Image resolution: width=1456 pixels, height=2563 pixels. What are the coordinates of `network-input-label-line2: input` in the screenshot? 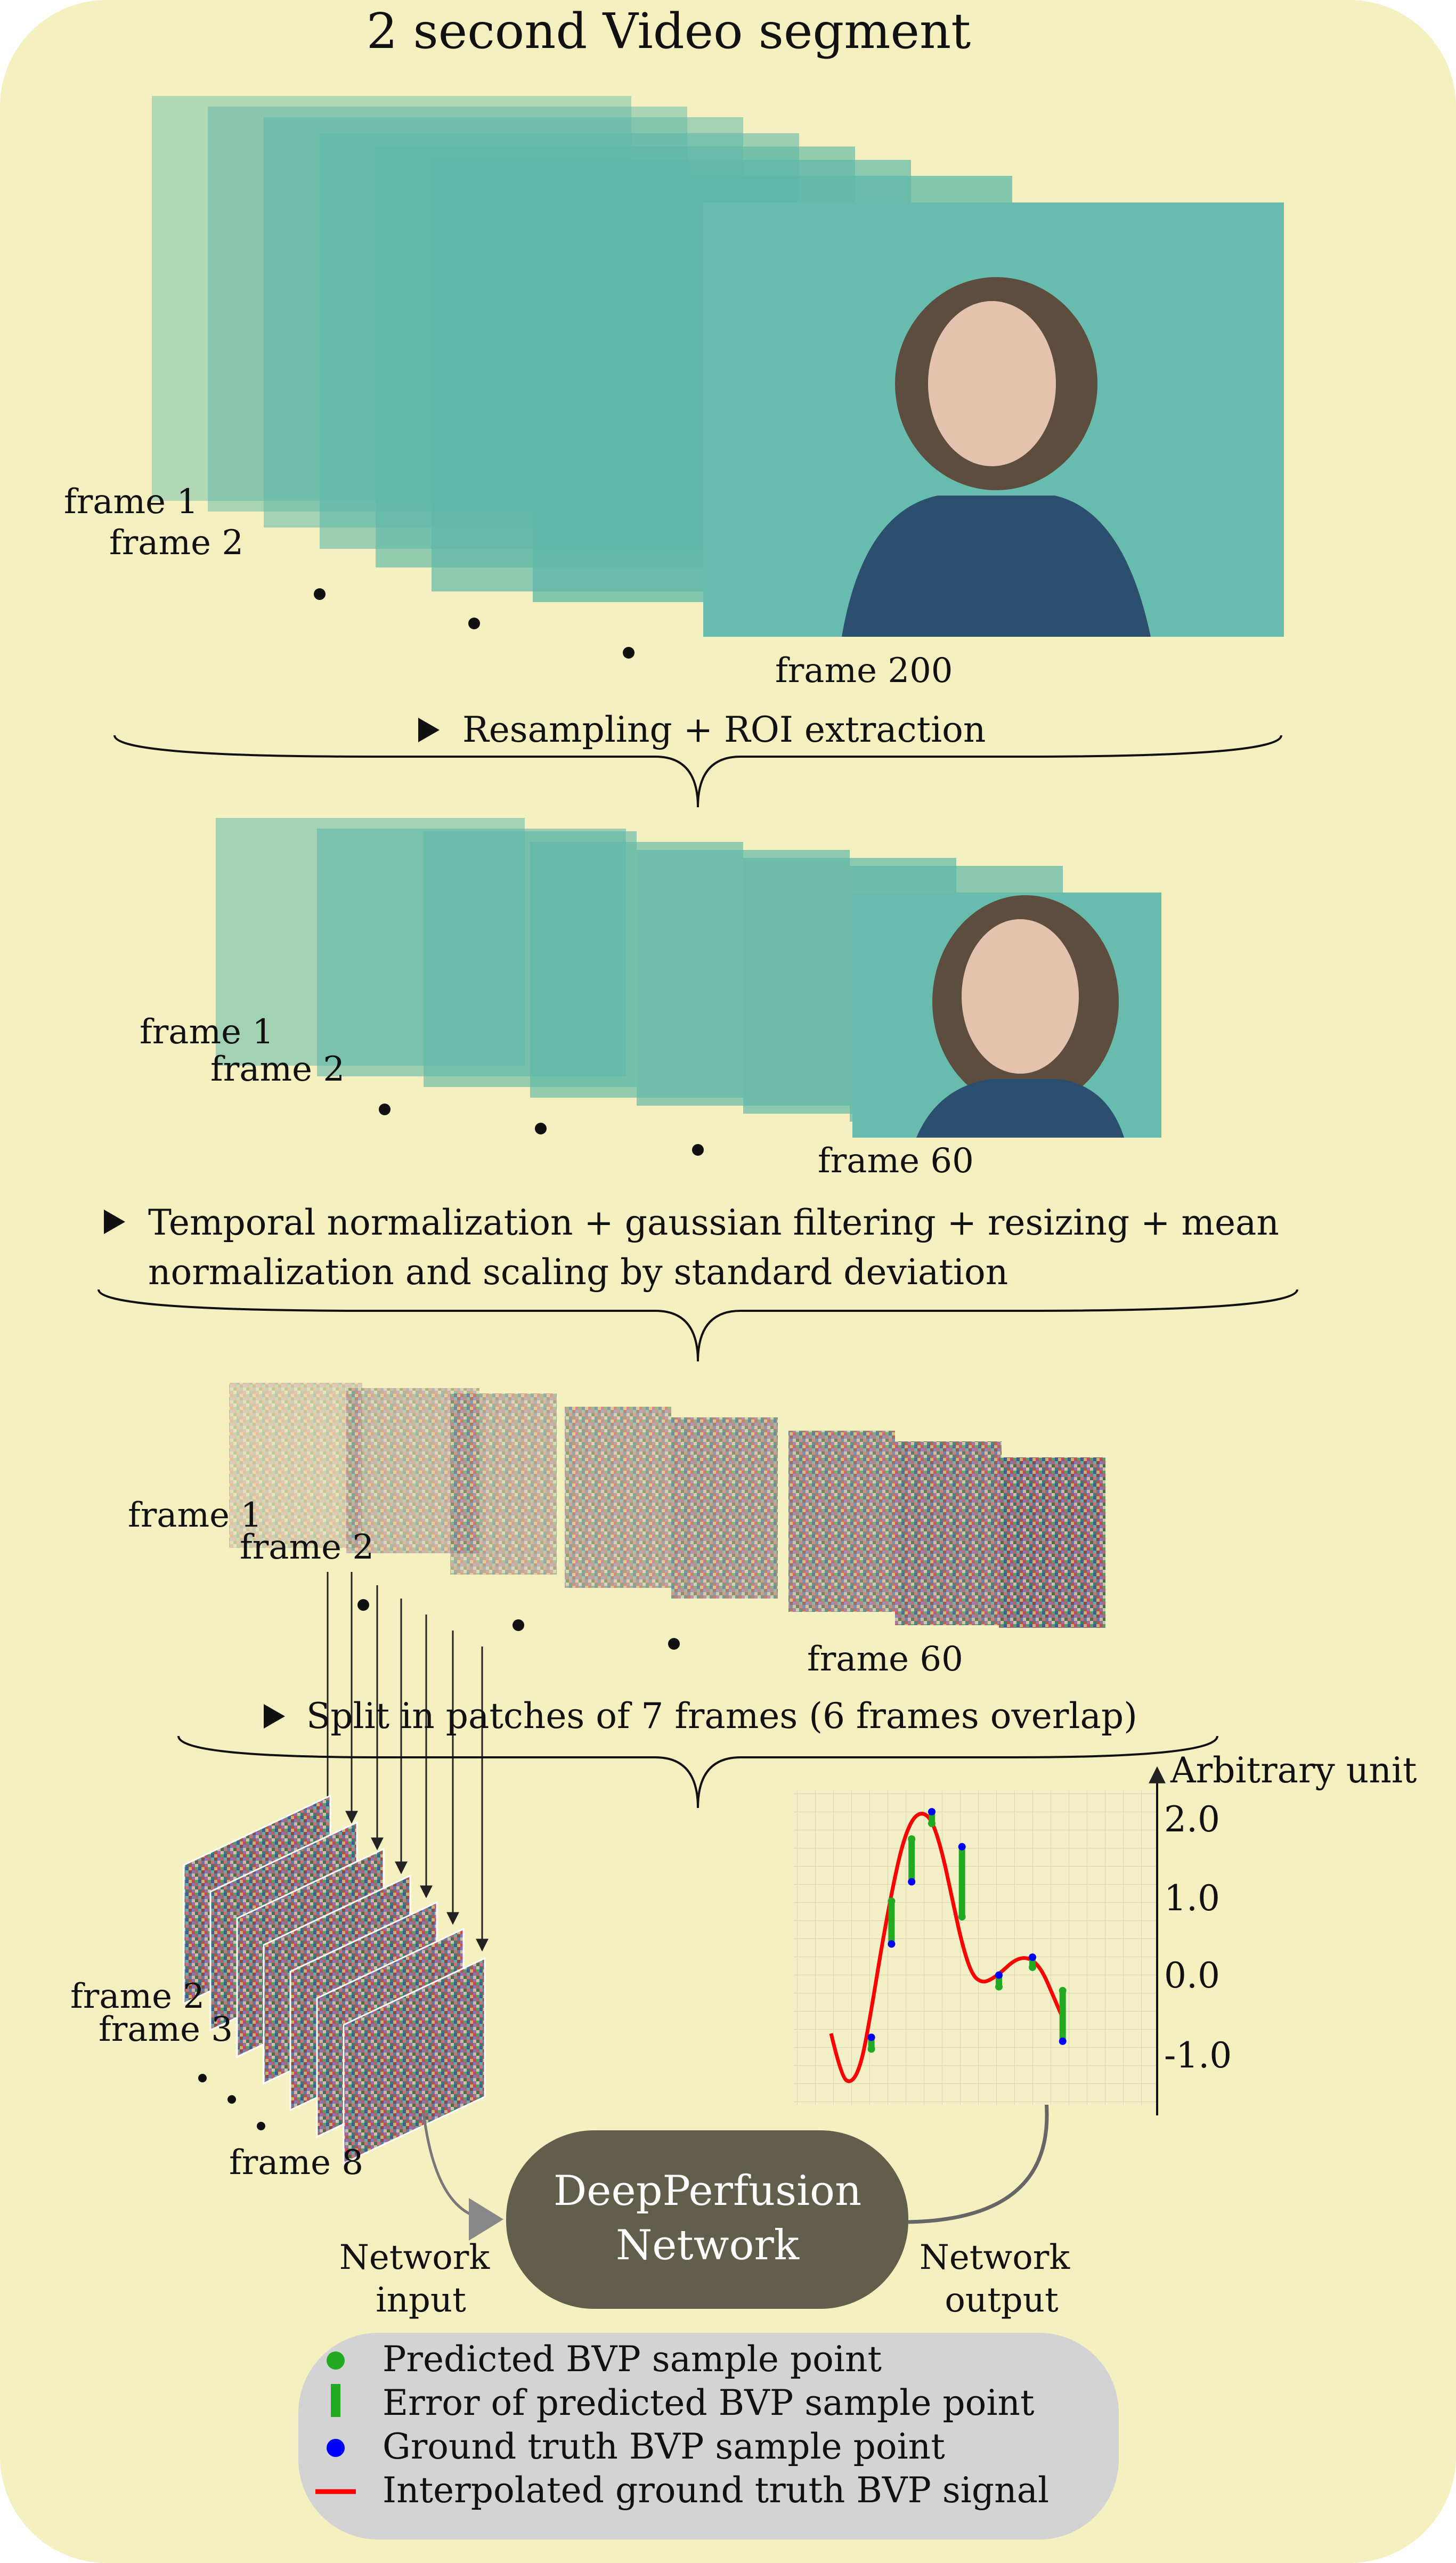 It's located at (421, 2300).